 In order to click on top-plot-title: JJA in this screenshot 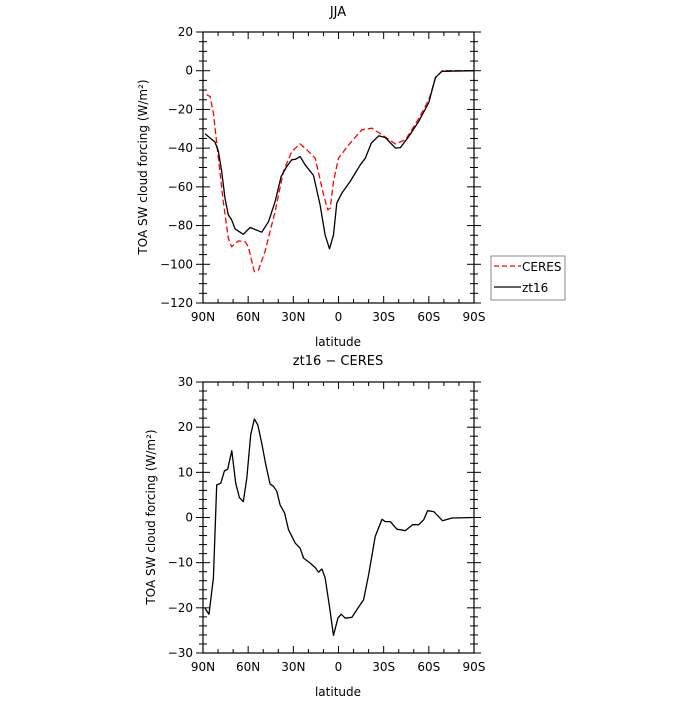, I will do `click(337, 12)`.